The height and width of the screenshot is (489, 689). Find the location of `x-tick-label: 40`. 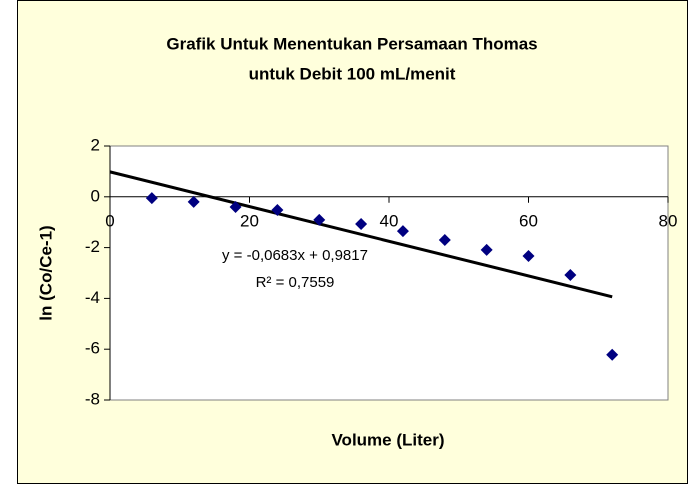

x-tick-label: 40 is located at coordinates (389, 220).